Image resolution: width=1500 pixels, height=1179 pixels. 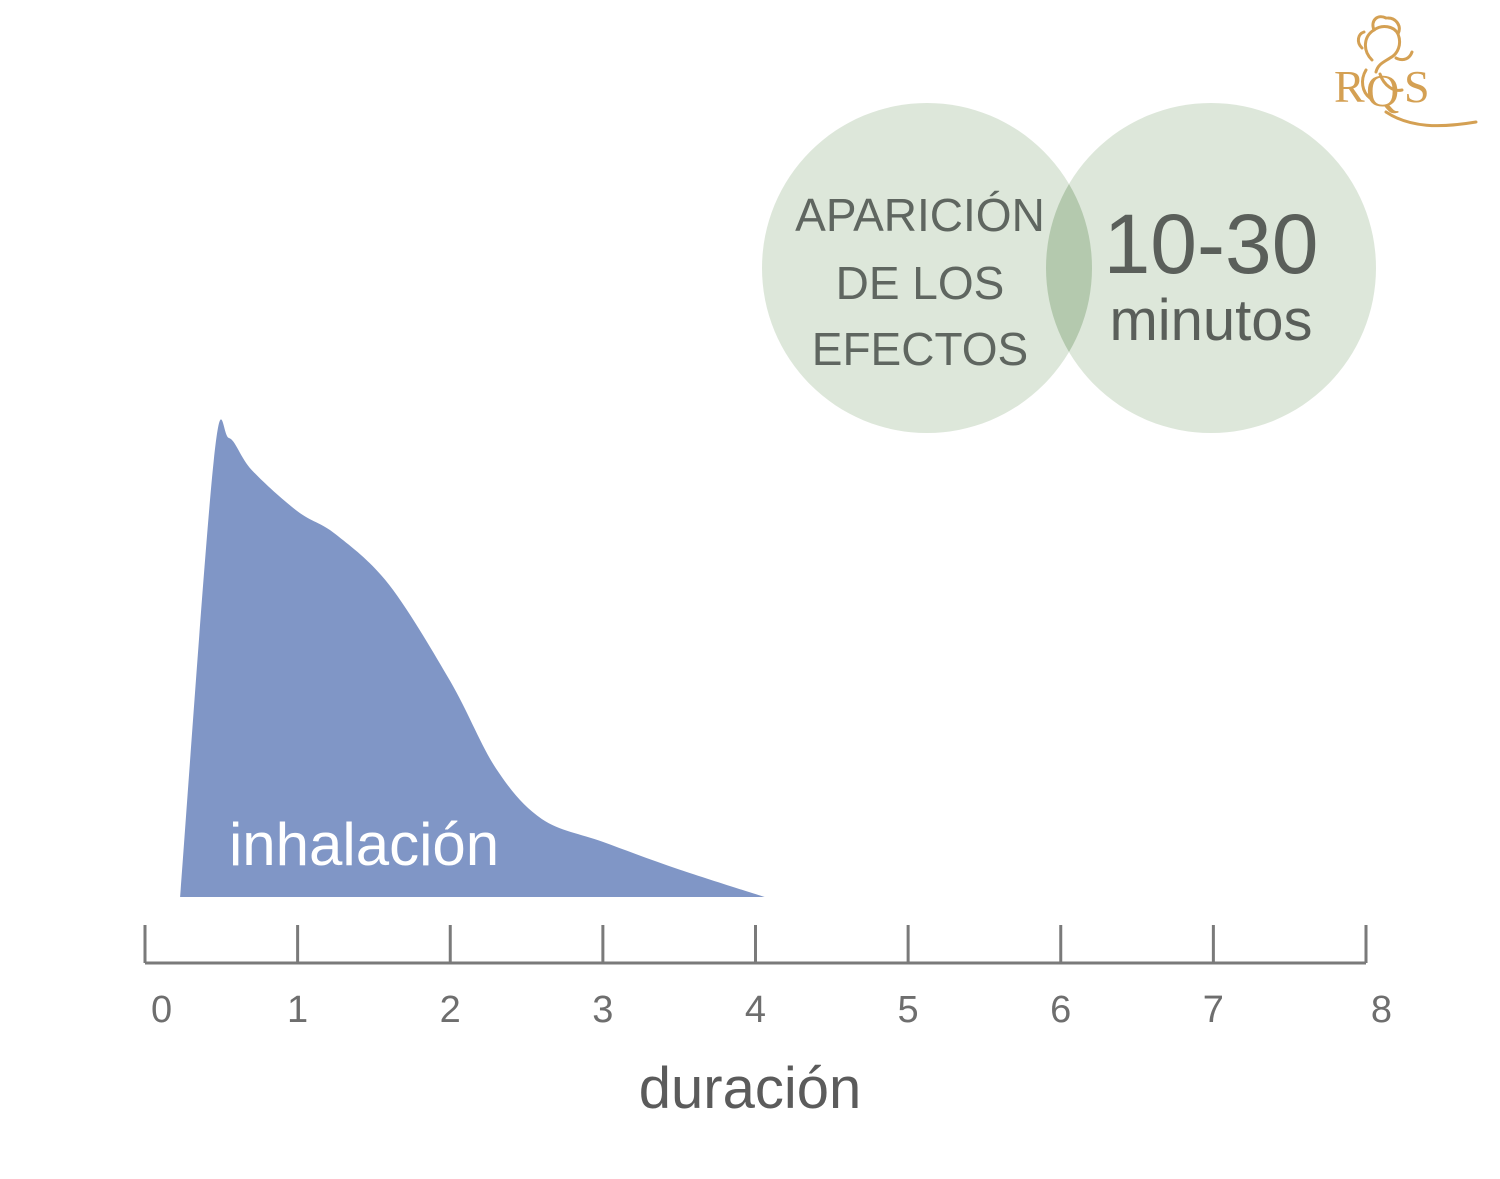 I want to click on rqs-logo: R Q S, so click(x=1406, y=71).